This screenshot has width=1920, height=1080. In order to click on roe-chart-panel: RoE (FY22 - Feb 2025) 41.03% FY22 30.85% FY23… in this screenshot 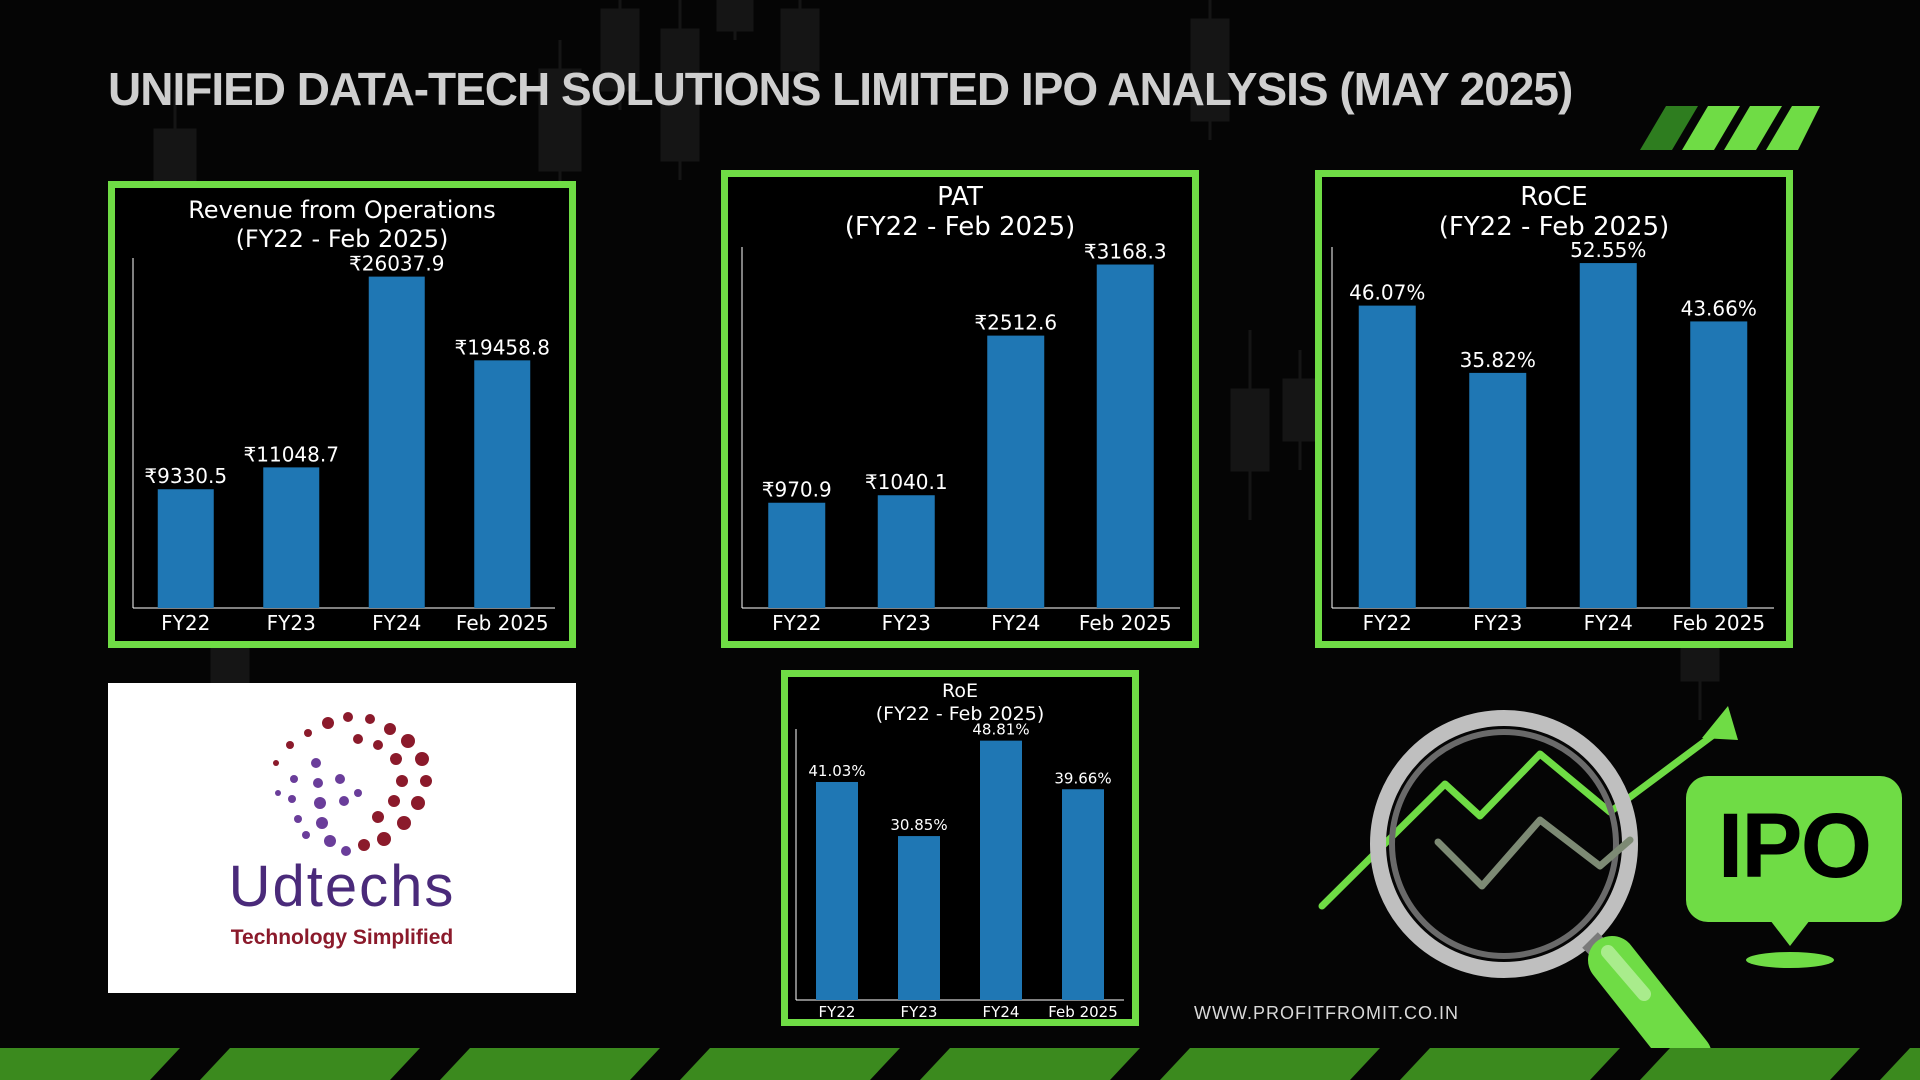, I will do `click(960, 848)`.